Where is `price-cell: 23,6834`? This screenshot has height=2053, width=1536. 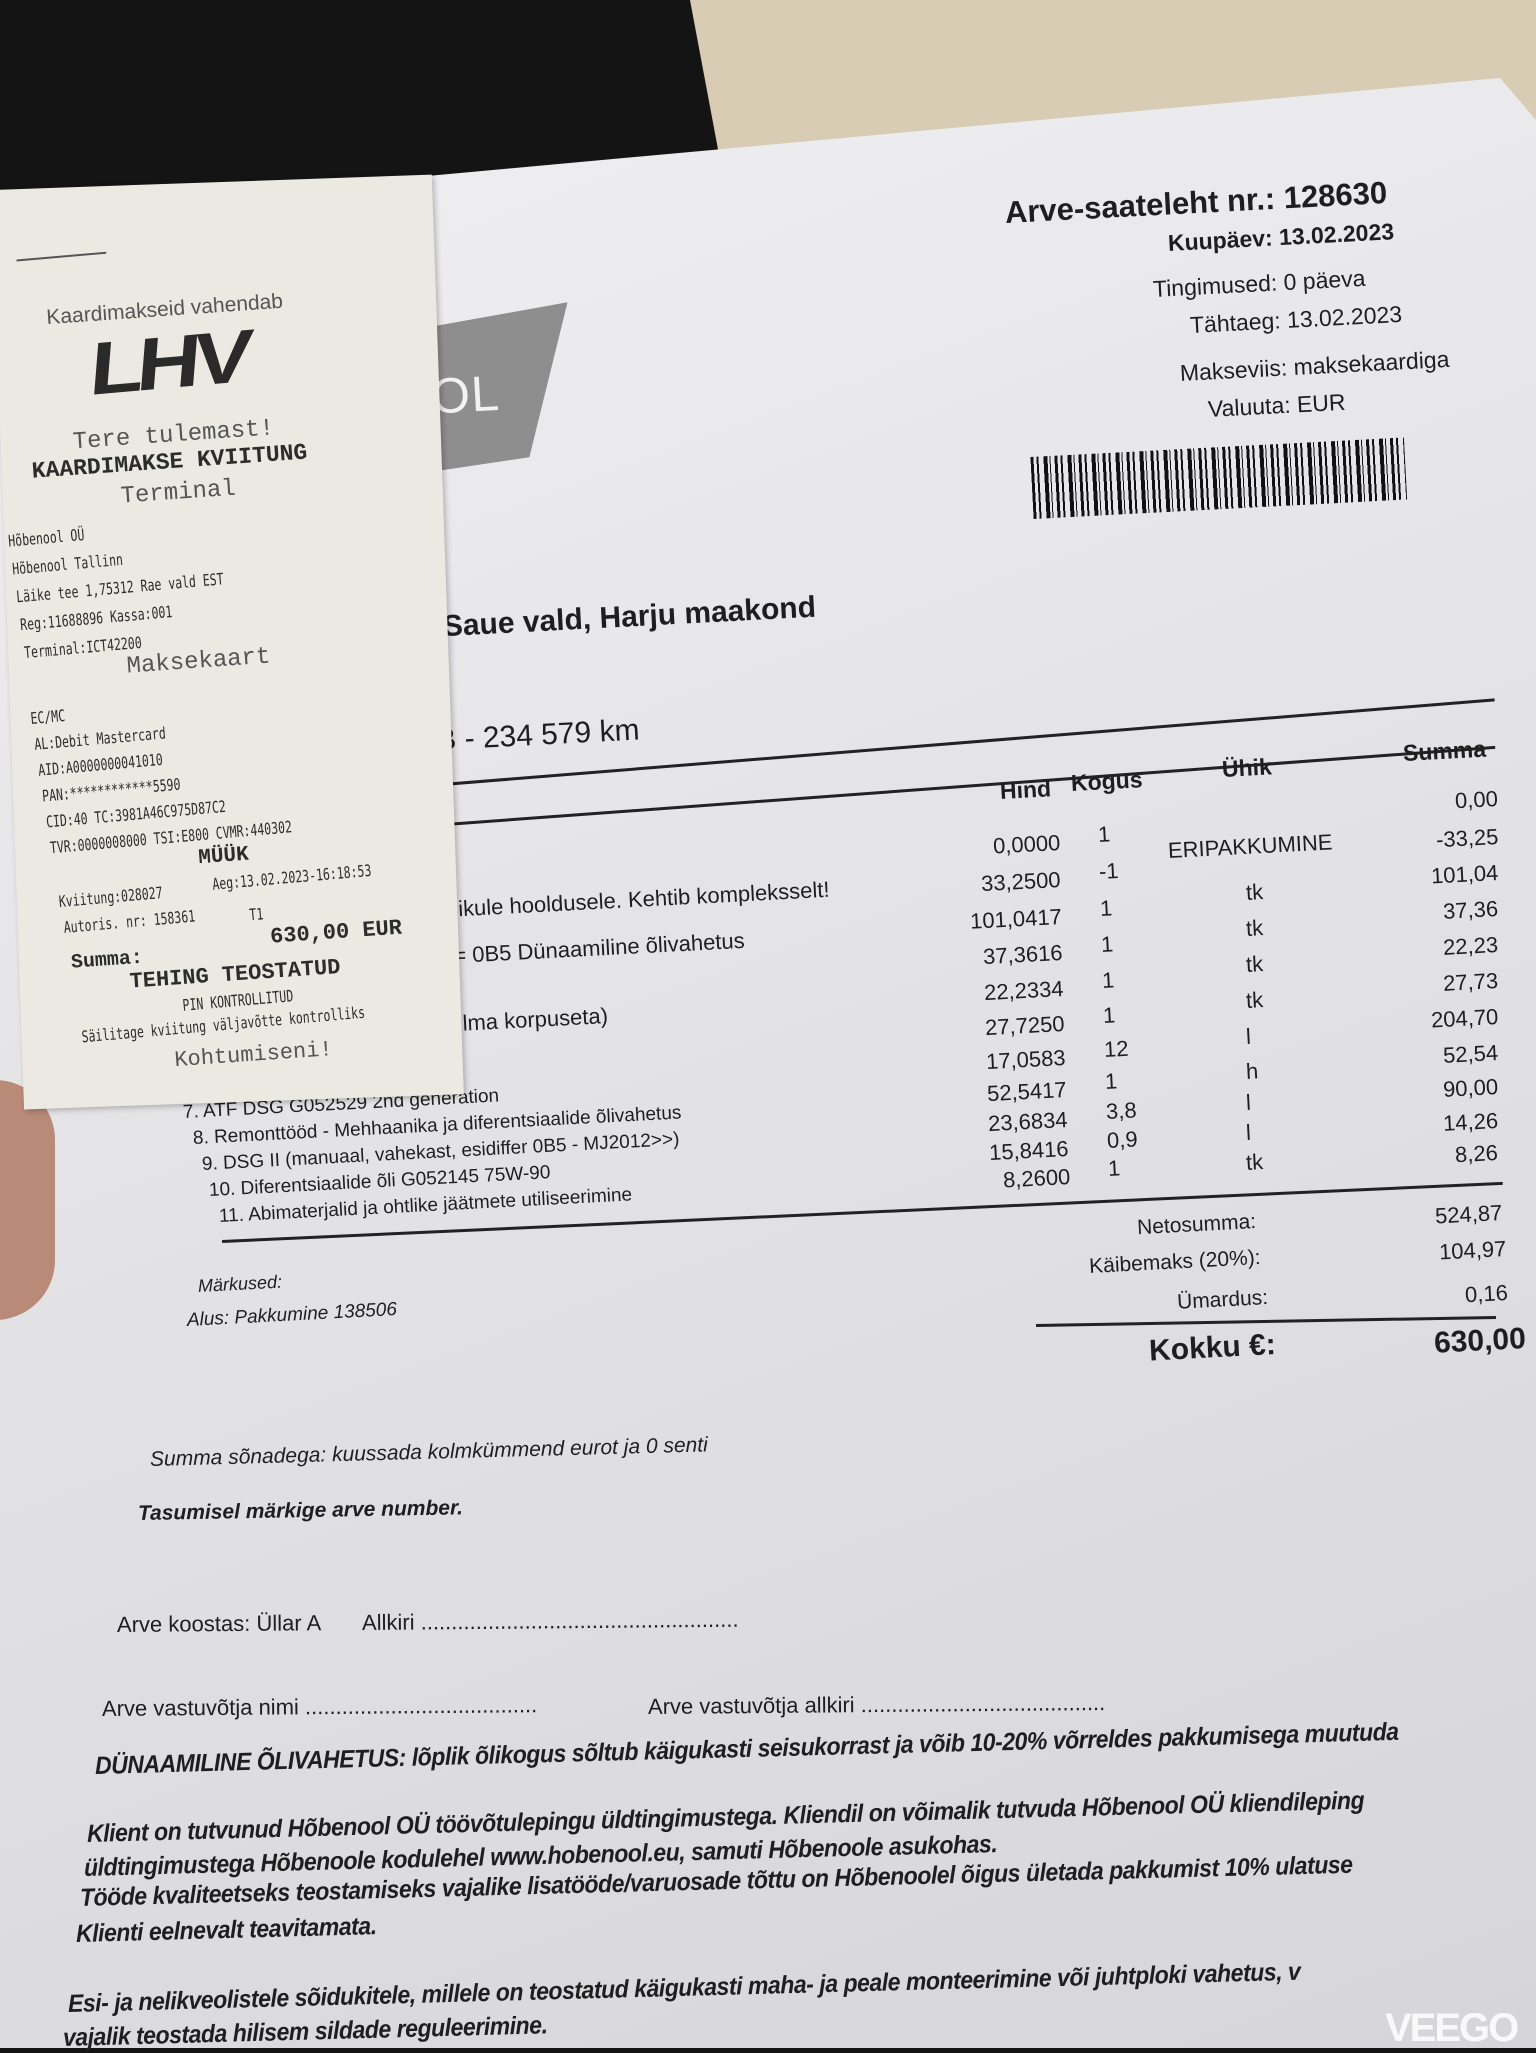 price-cell: 23,6834 is located at coordinates (1028, 1122).